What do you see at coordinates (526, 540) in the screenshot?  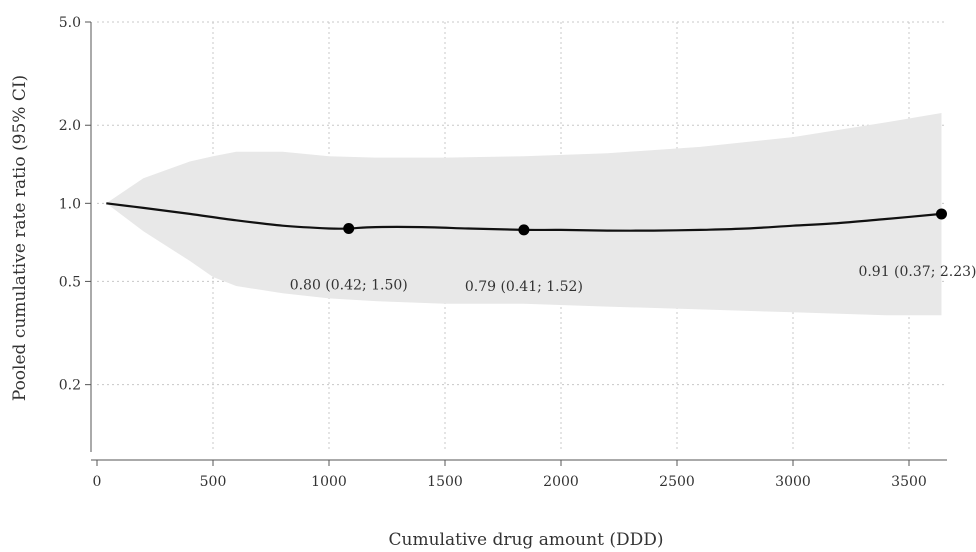 I see `x-axis-title: Cumulative drug amount (DDD)` at bounding box center [526, 540].